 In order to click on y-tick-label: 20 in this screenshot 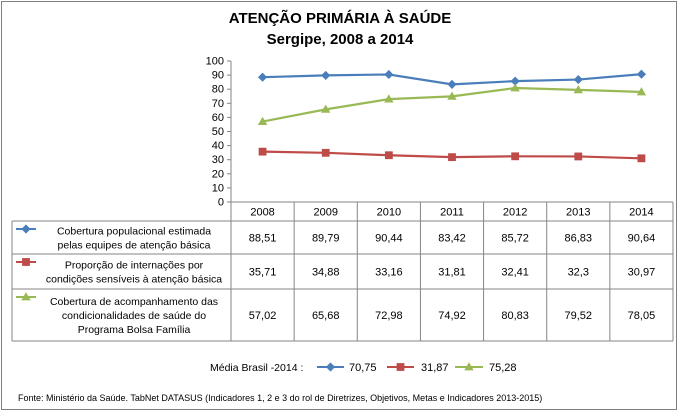, I will do `click(218, 174)`.